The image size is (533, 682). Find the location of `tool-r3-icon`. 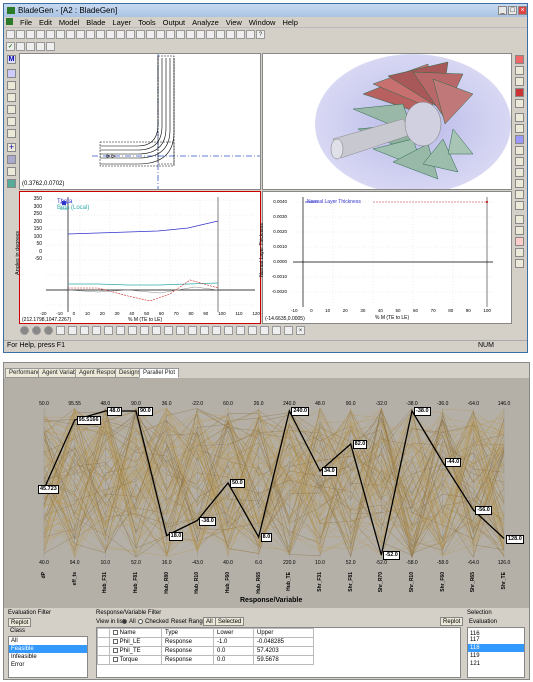

tool-r3-icon is located at coordinates (519, 205).